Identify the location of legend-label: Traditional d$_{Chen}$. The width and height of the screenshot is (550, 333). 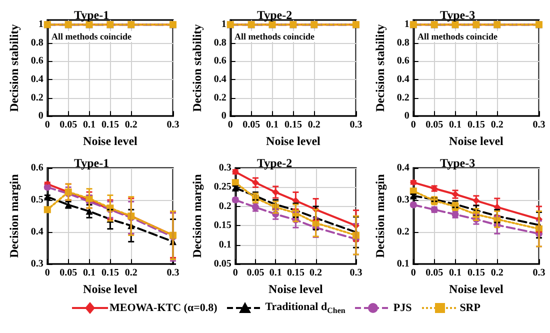
(305, 308).